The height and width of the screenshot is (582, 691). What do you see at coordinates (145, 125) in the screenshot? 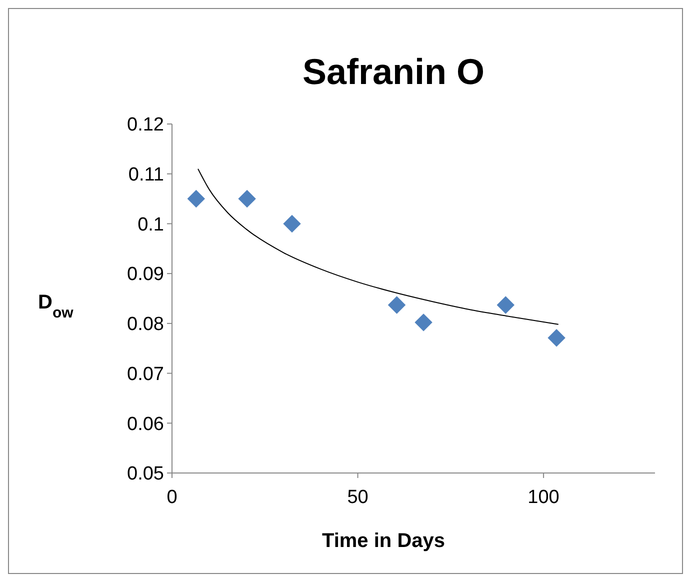
I see `y-tick-label: 0.12` at bounding box center [145, 125].